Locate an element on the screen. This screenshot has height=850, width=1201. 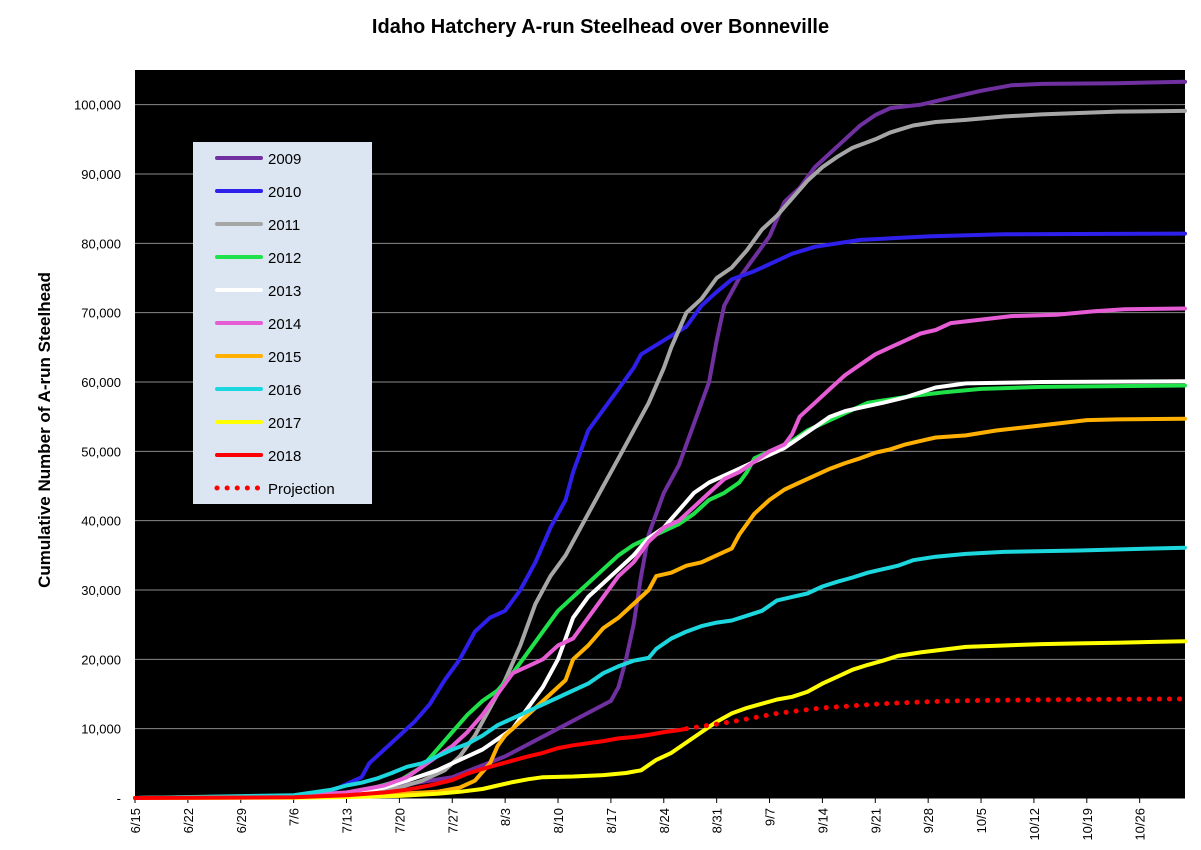
legend-entry: 2009 is located at coordinates (284, 159).